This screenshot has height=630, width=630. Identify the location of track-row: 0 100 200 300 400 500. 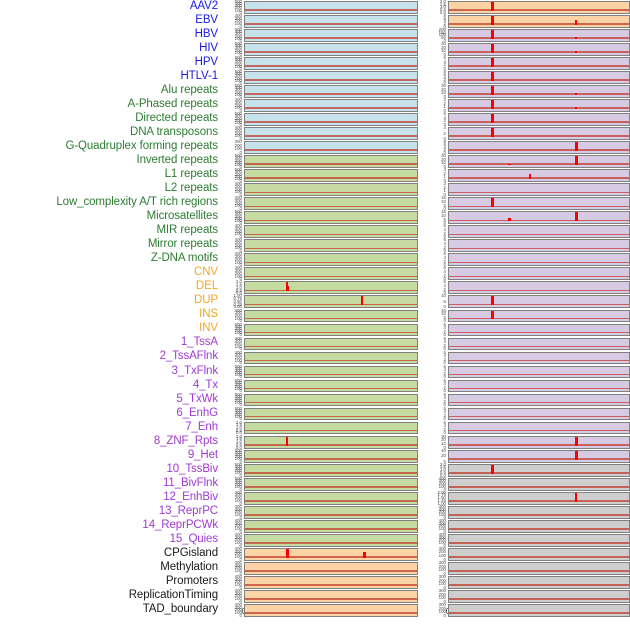
(320, 399).